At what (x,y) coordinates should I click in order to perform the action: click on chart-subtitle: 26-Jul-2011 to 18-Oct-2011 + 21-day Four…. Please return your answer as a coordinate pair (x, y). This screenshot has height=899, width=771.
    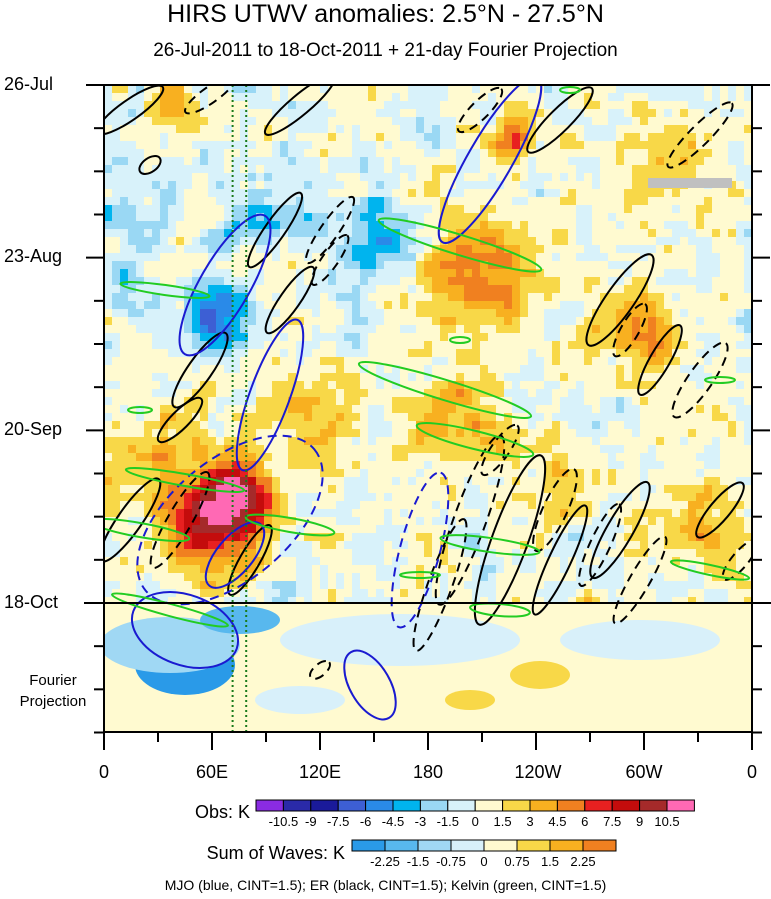
    Looking at the image, I should click on (385, 50).